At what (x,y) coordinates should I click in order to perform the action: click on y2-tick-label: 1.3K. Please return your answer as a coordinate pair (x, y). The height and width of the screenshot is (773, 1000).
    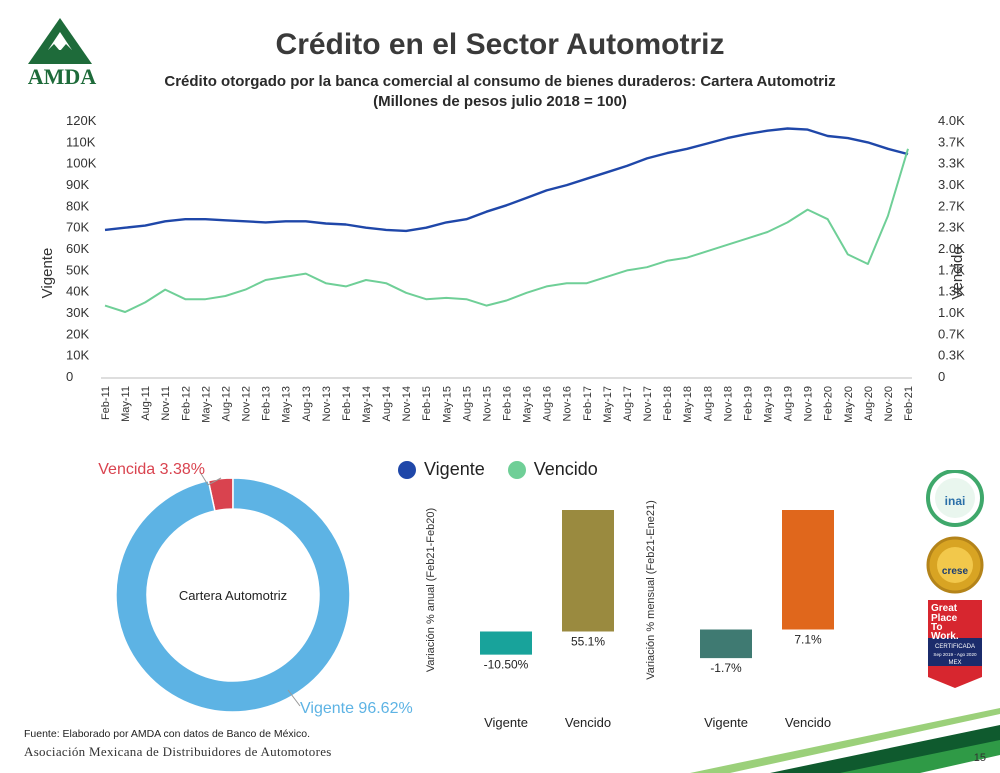
    Looking at the image, I should click on (951, 291).